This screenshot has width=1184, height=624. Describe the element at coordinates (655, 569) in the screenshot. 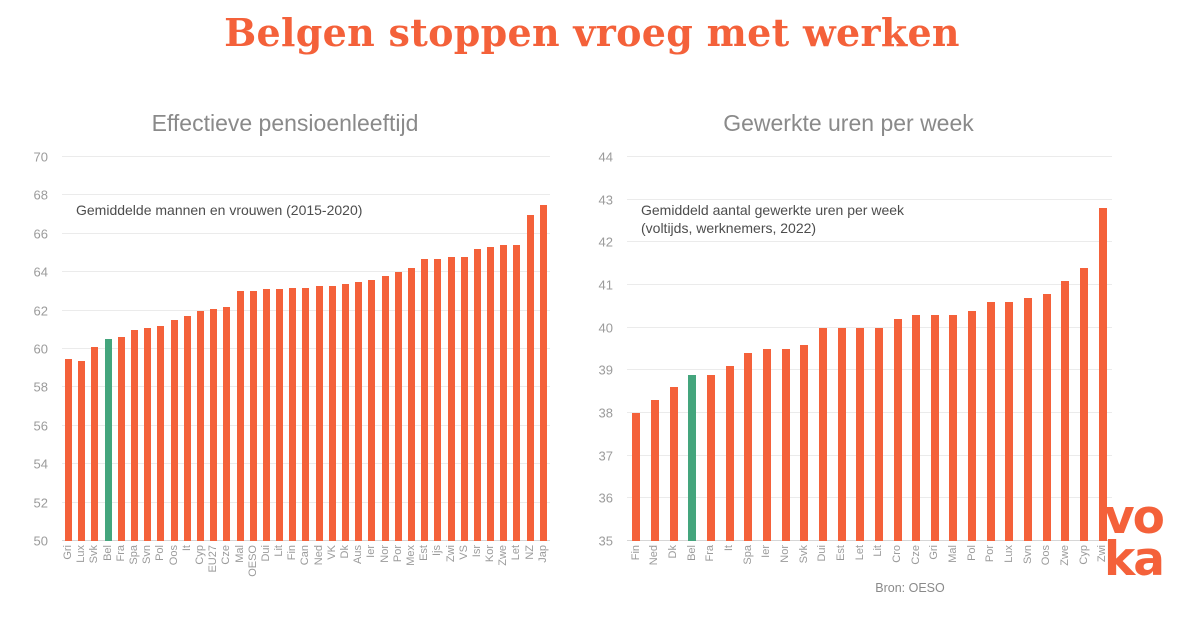

I see `x-slot: Ned` at that location.